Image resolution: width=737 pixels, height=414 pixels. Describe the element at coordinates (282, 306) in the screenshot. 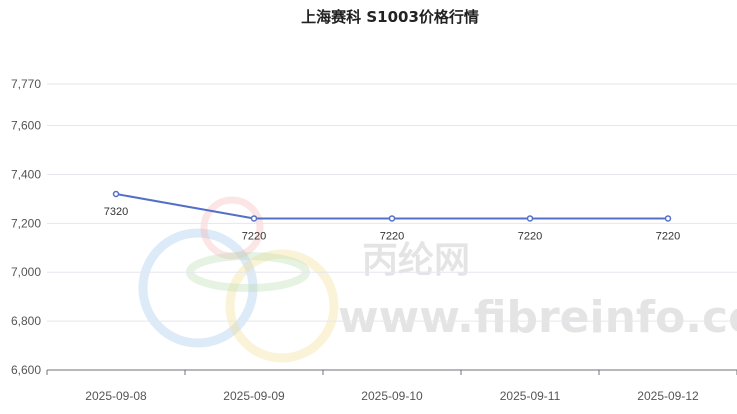

I see `watermark-ring-yellow` at that location.